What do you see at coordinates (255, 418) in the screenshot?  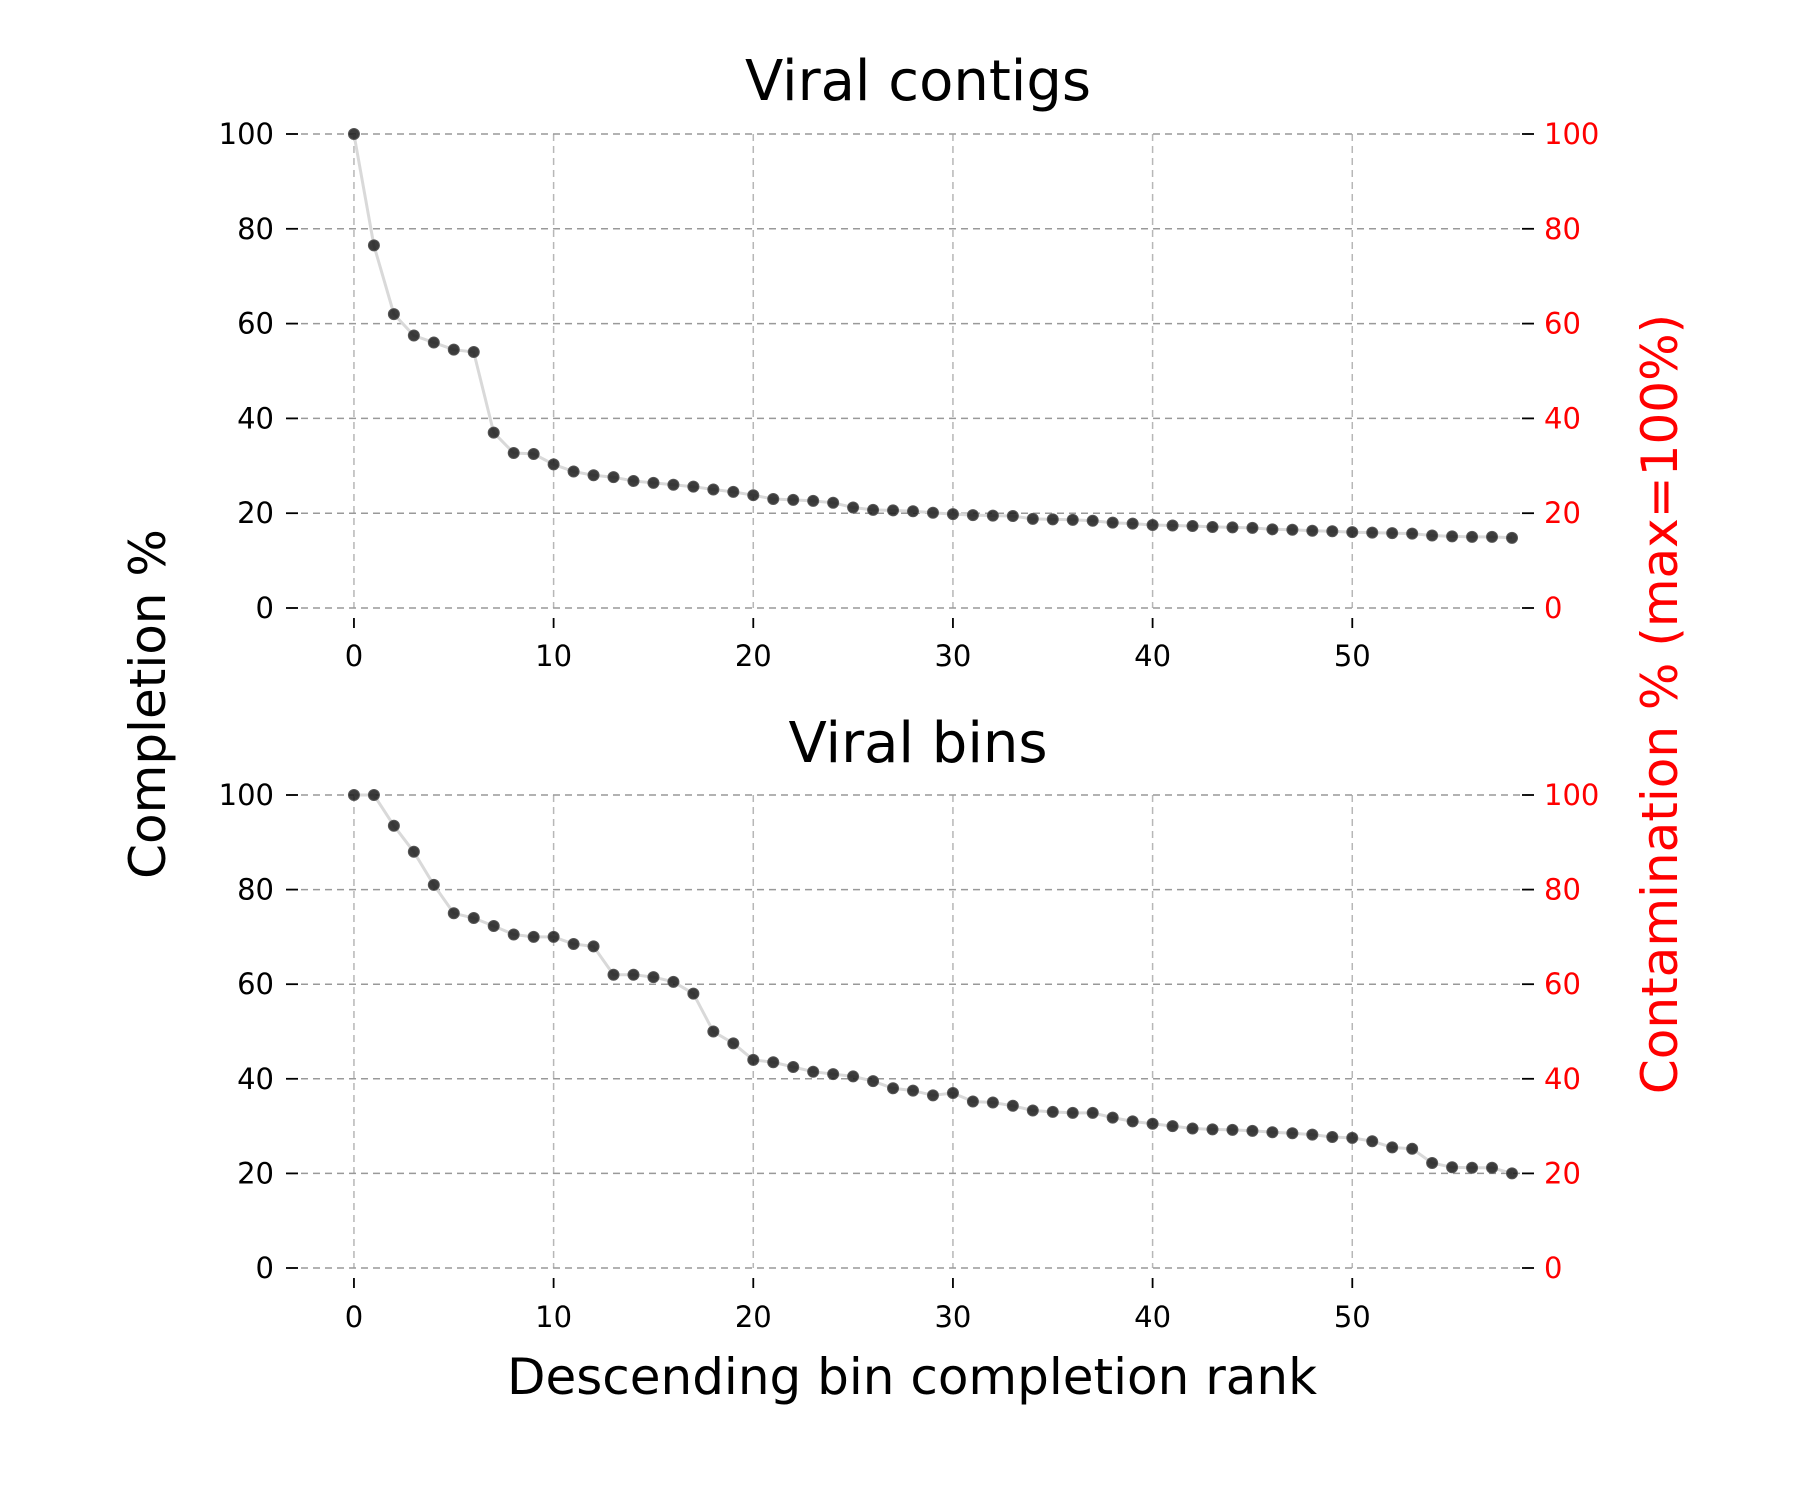 I see `y-tick-label: 40` at bounding box center [255, 418].